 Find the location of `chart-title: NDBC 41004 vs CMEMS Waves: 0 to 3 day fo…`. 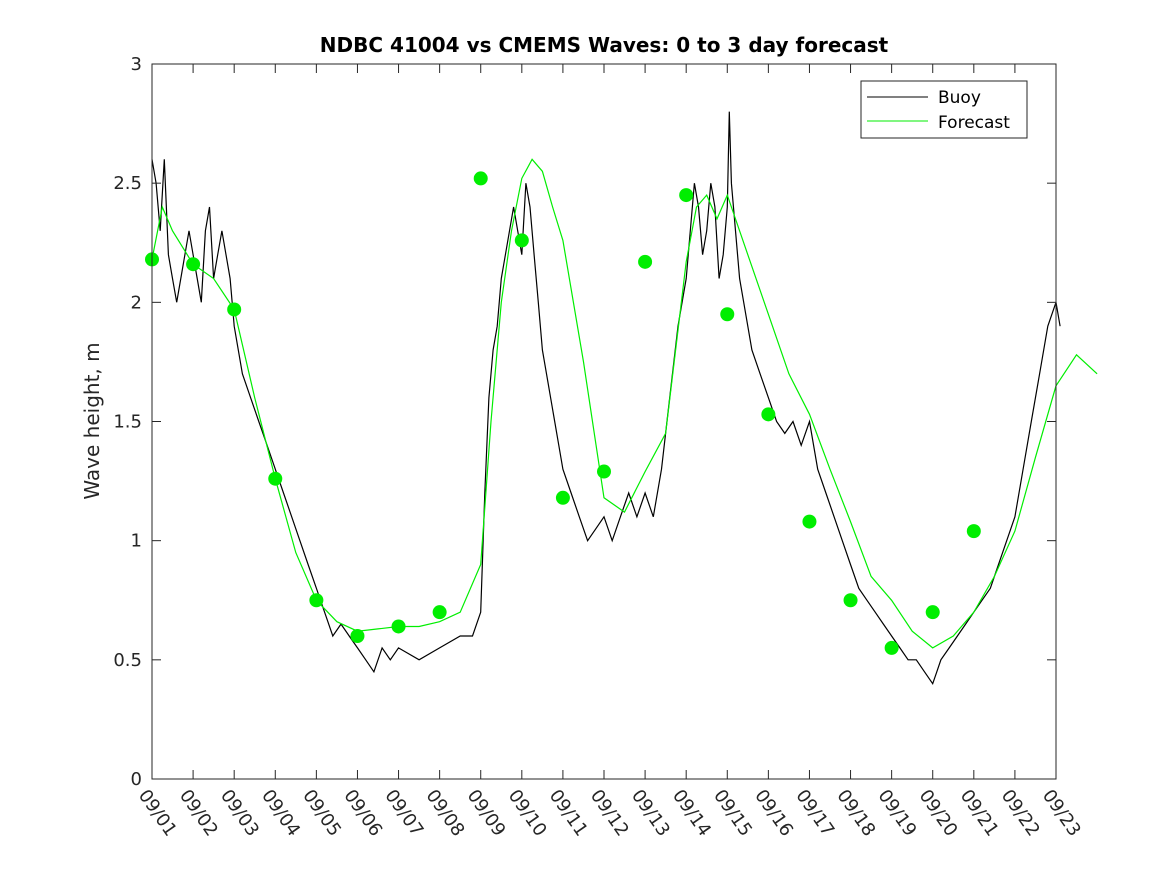

chart-title: NDBC 41004 vs CMEMS Waves: 0 to 3 day fo… is located at coordinates (604, 45).